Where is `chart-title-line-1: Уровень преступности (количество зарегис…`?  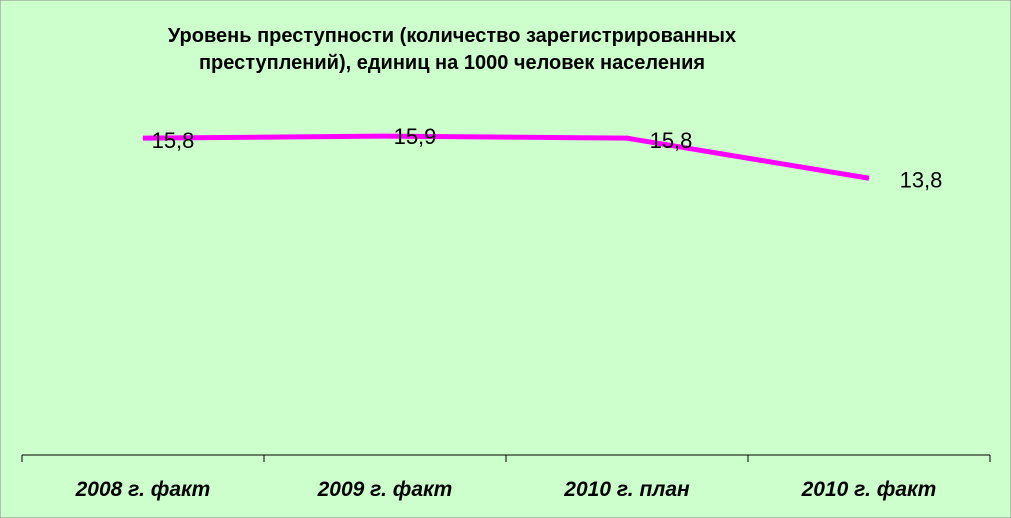
chart-title-line-1: Уровень преступности (количество зарегис… is located at coordinates (452, 36).